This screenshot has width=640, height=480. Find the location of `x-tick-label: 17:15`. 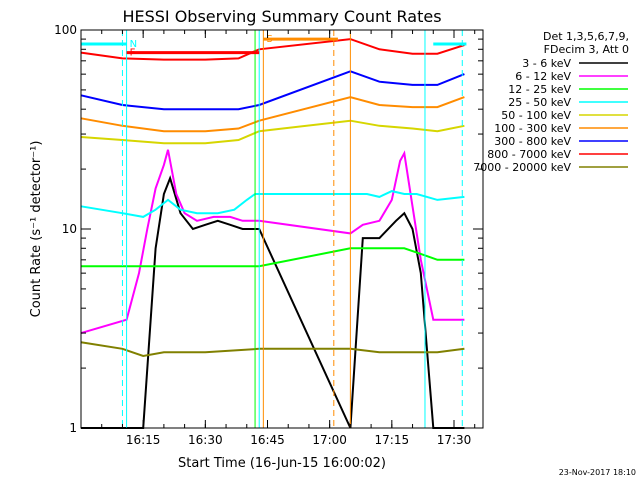

x-tick-label: 17:15 is located at coordinates (392, 440).